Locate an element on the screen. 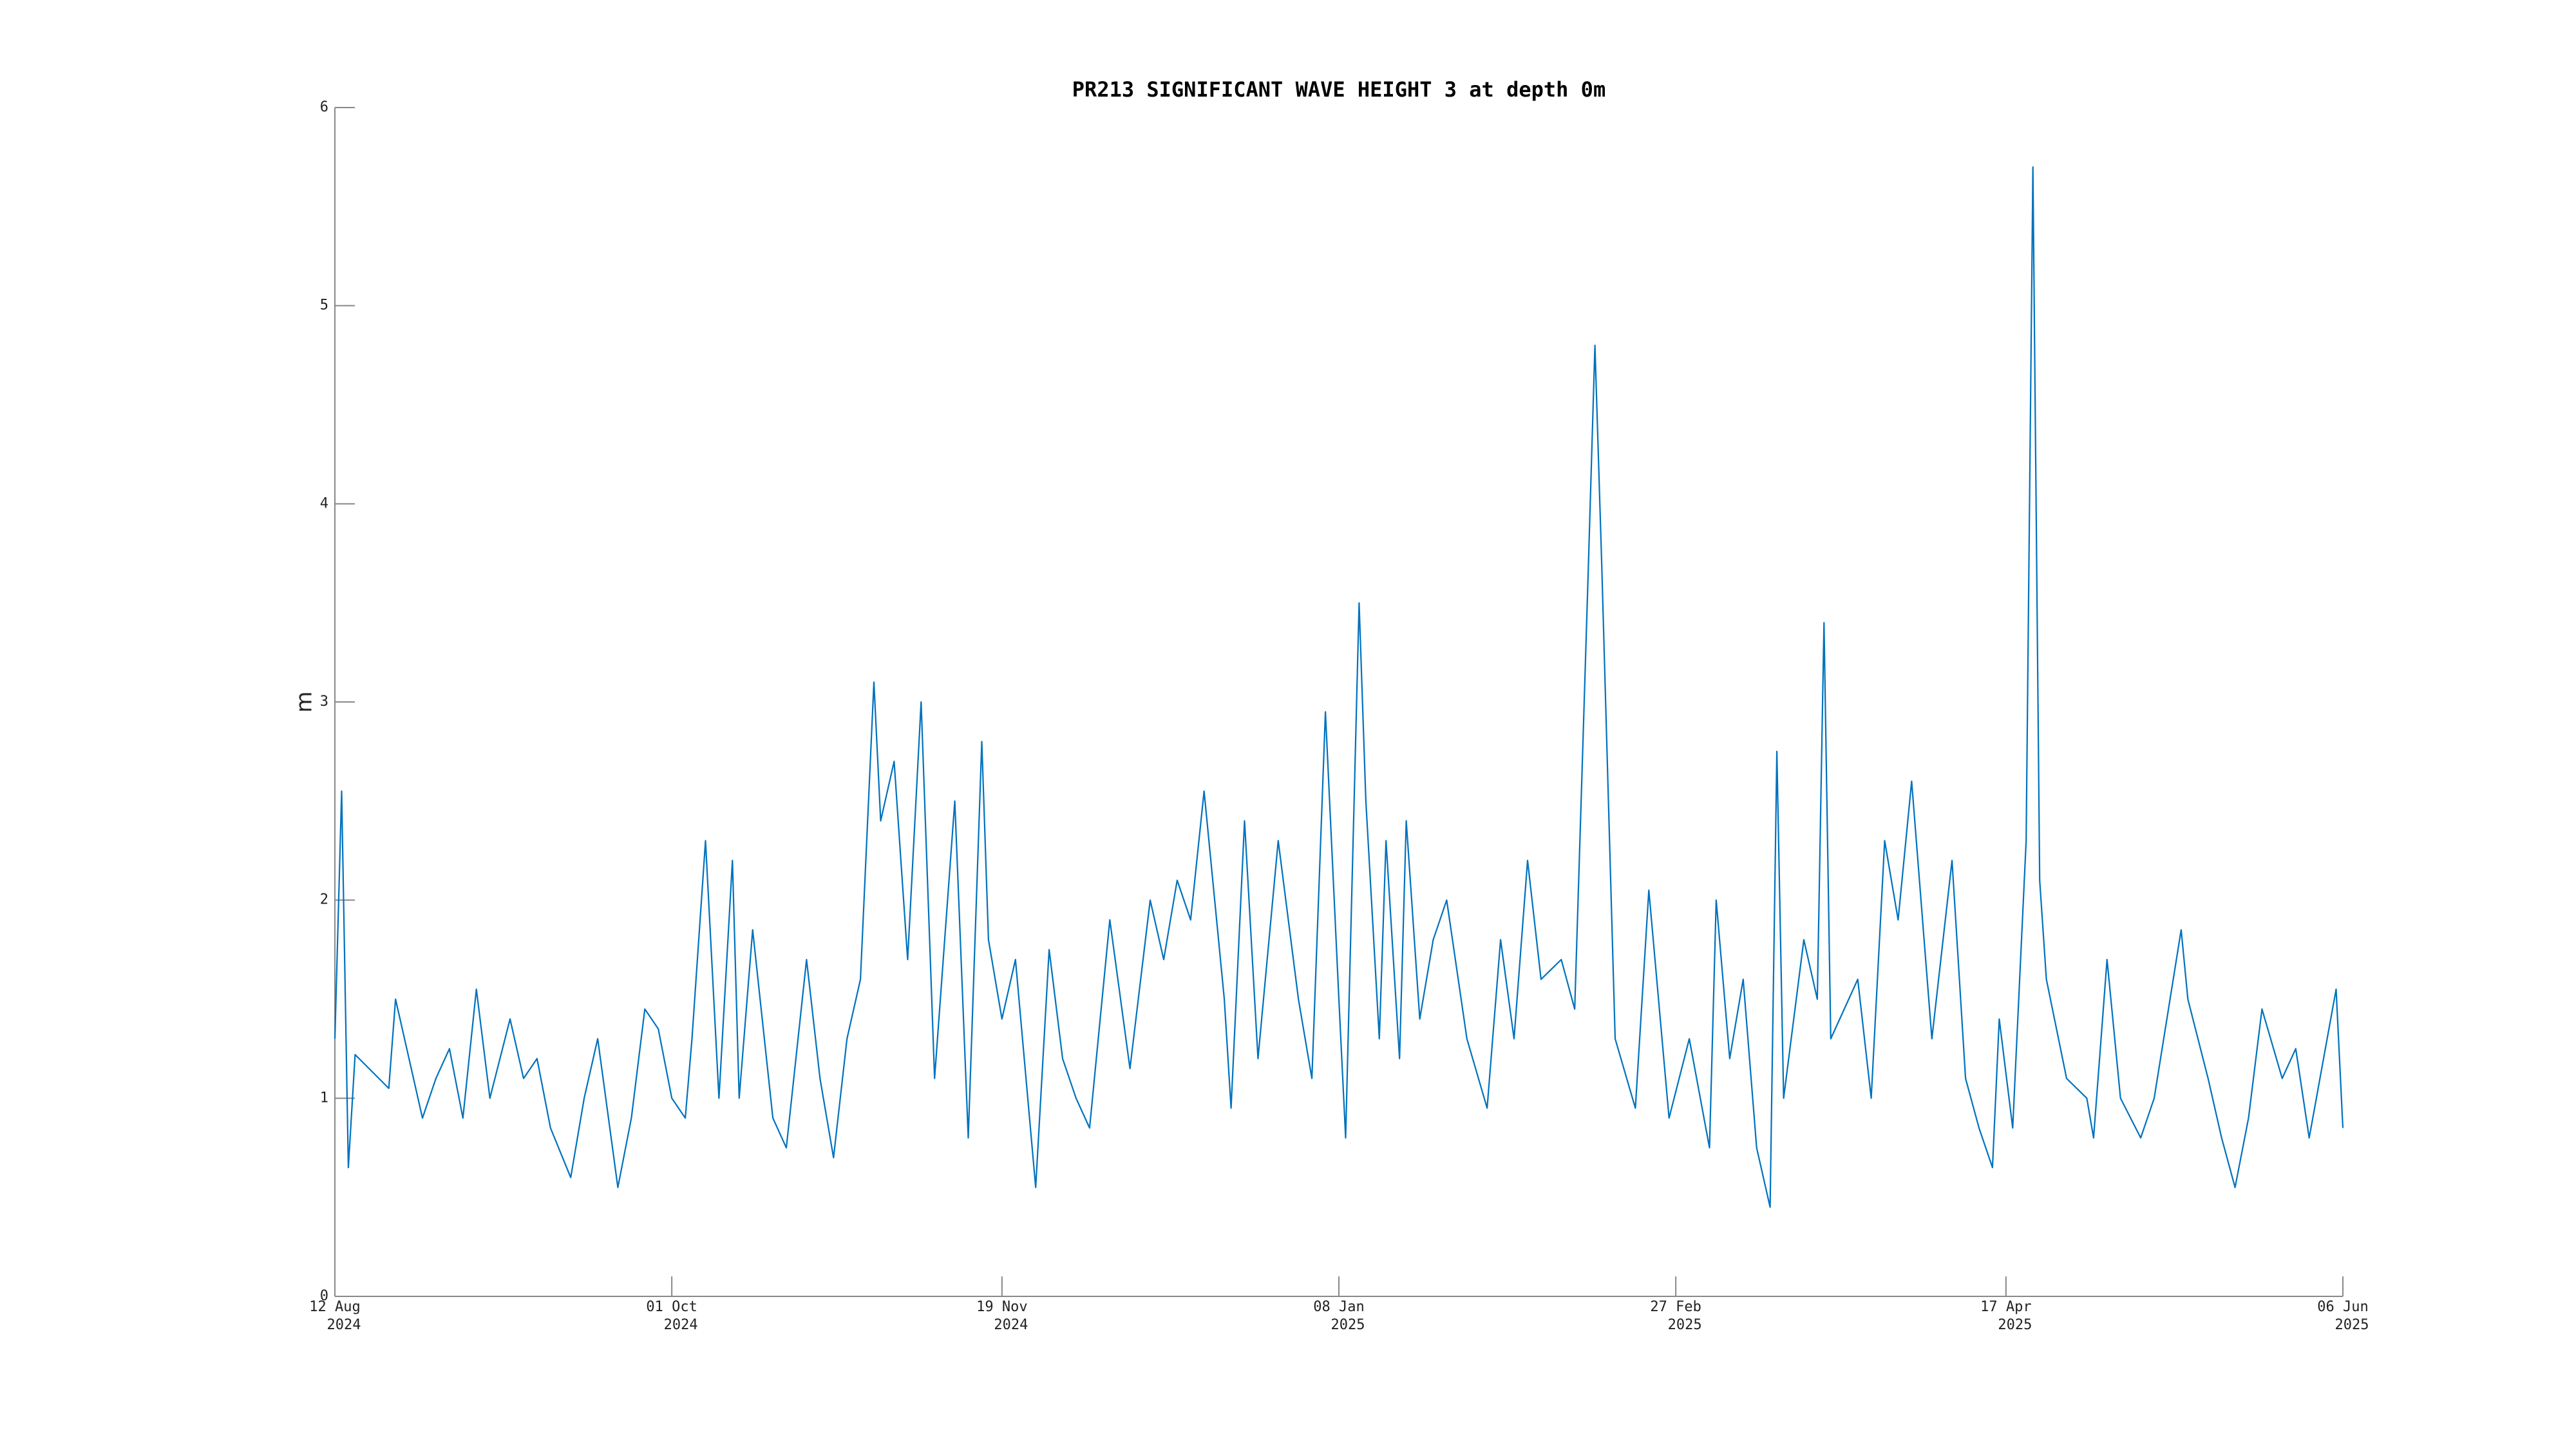 The width and height of the screenshot is (2576, 1449). x-tick-label: 06 Jun is located at coordinates (2342, 1307).